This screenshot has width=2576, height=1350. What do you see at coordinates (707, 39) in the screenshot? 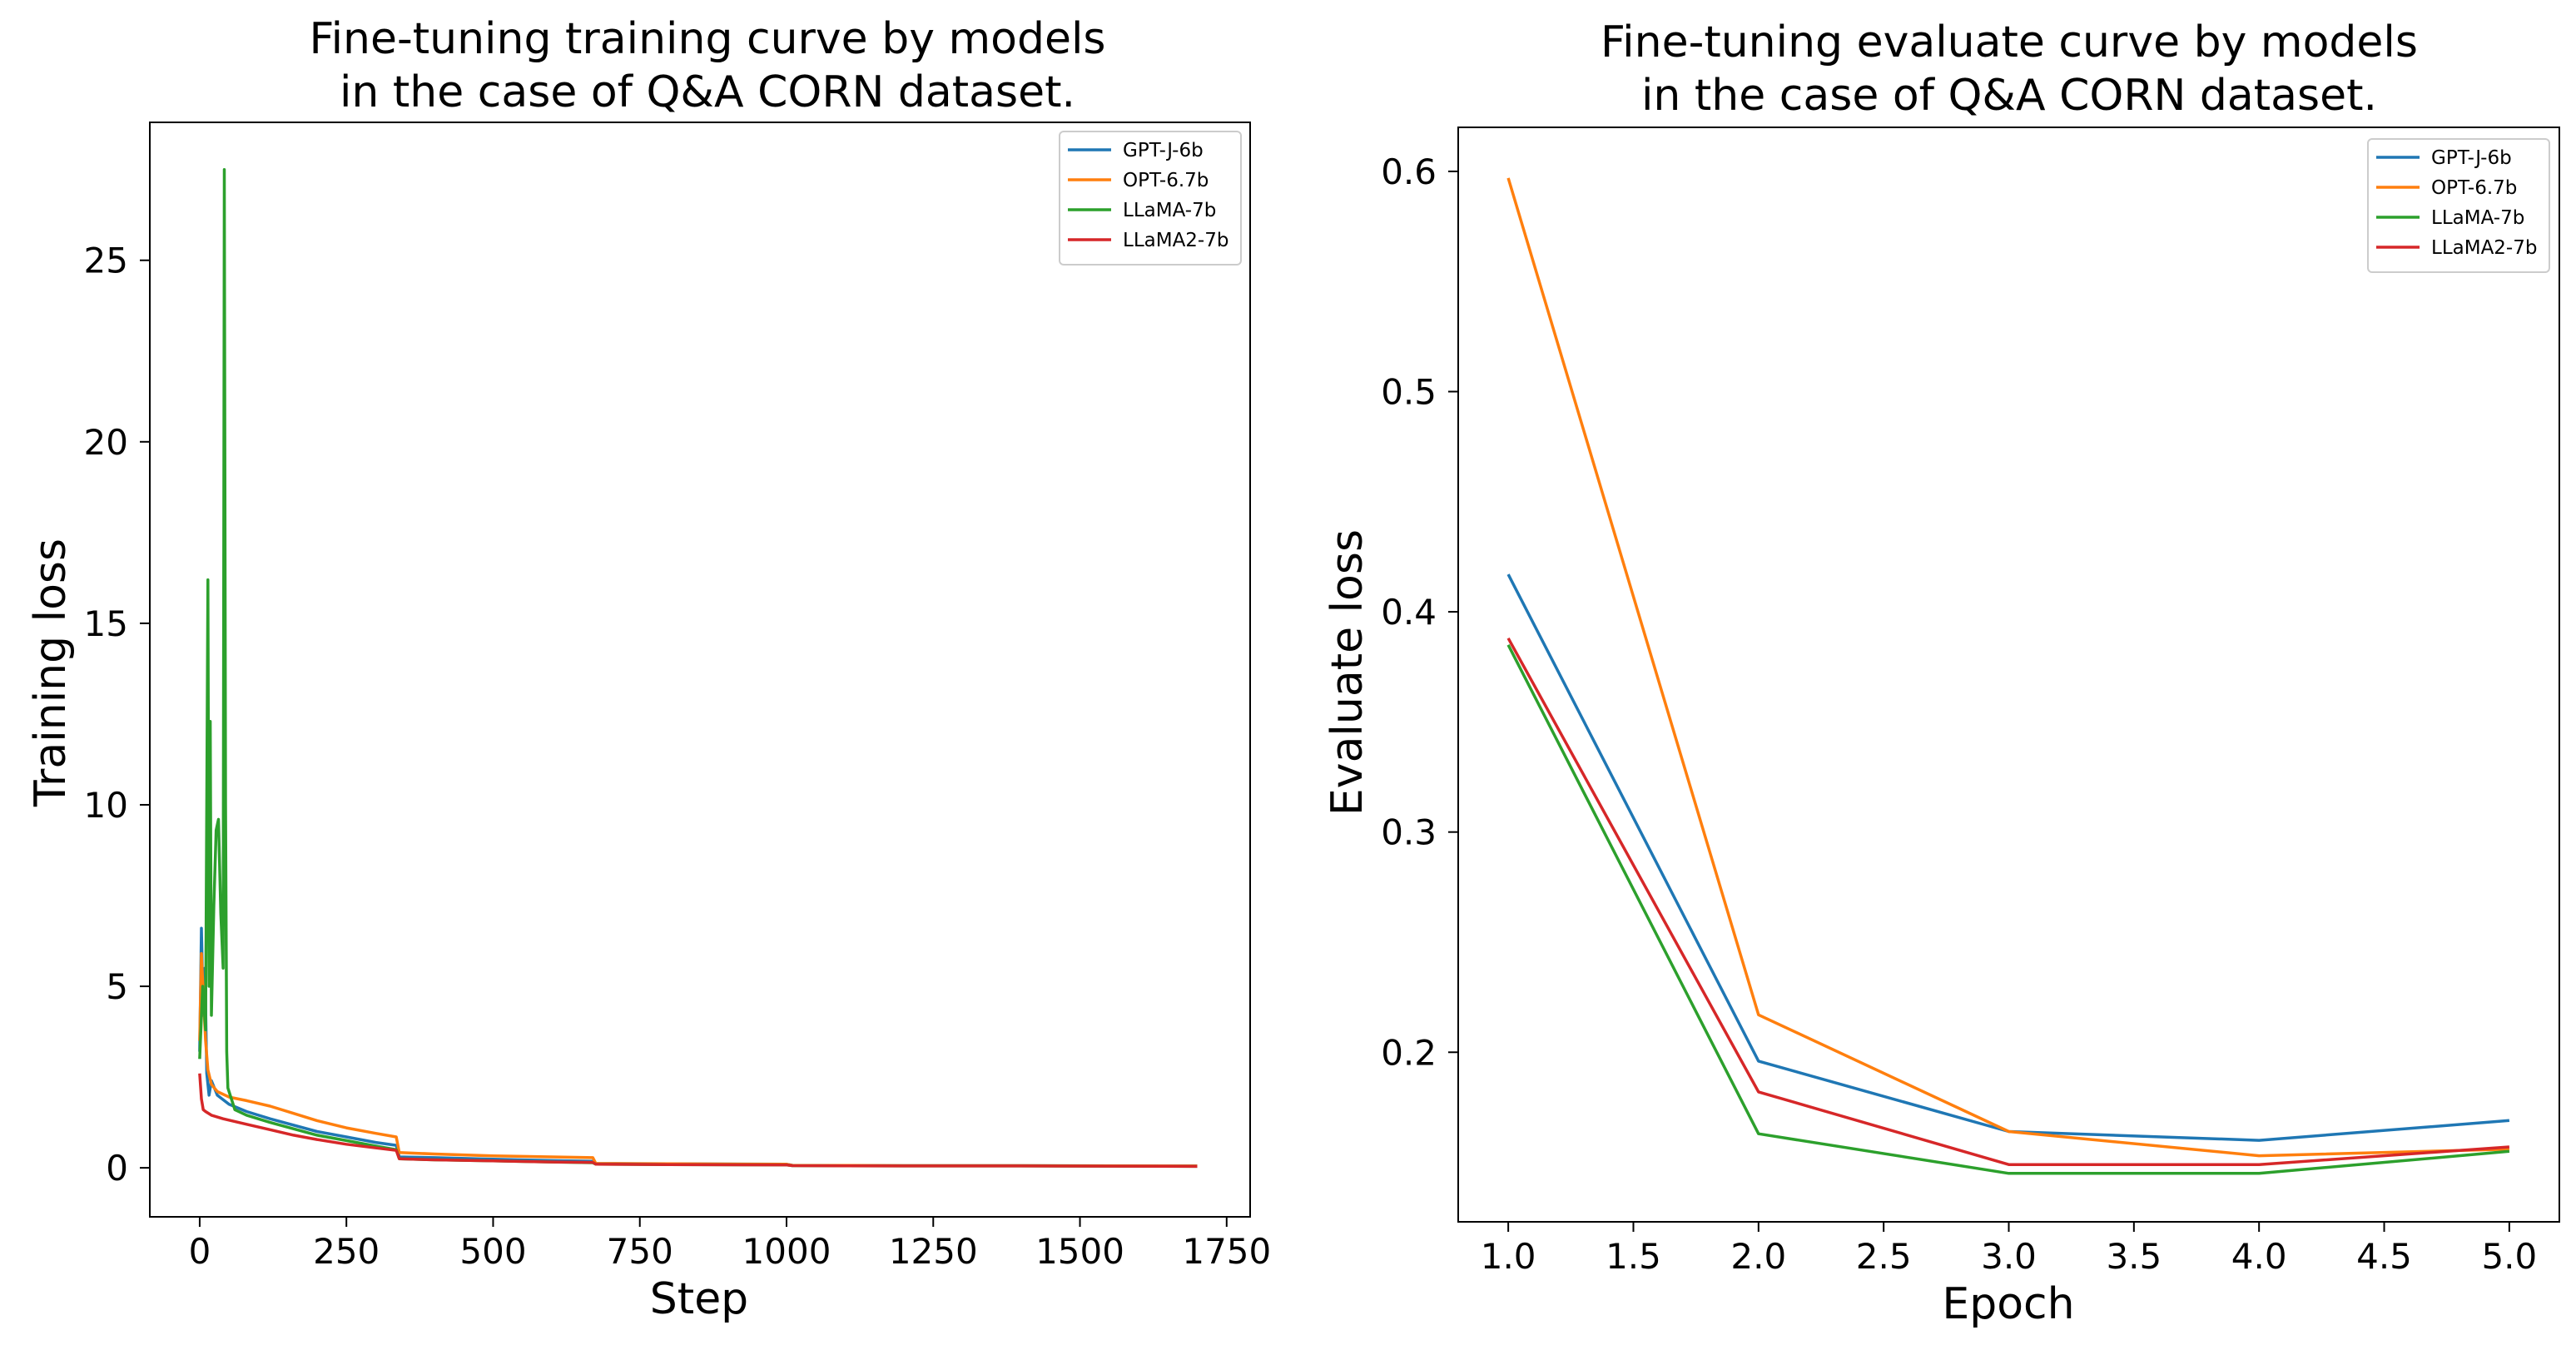
I see `chart-title-line-1: Fine-tuning training curve by models` at bounding box center [707, 39].